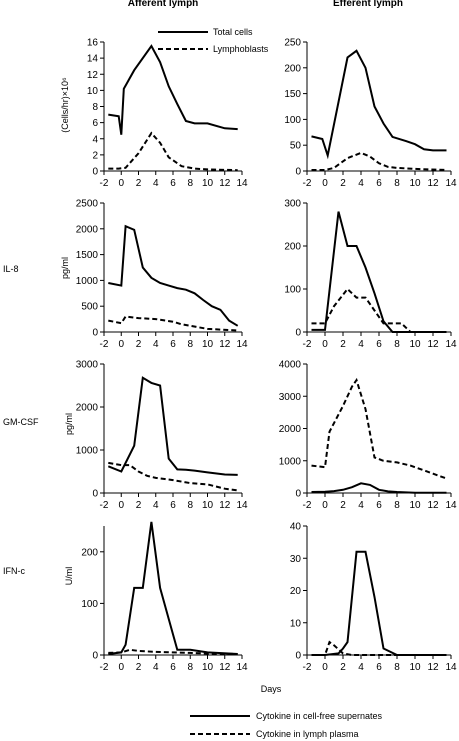 This screenshot has width=459, height=741. What do you see at coordinates (292, 43) in the screenshot?
I see `y-tick-label: 250` at bounding box center [292, 43].